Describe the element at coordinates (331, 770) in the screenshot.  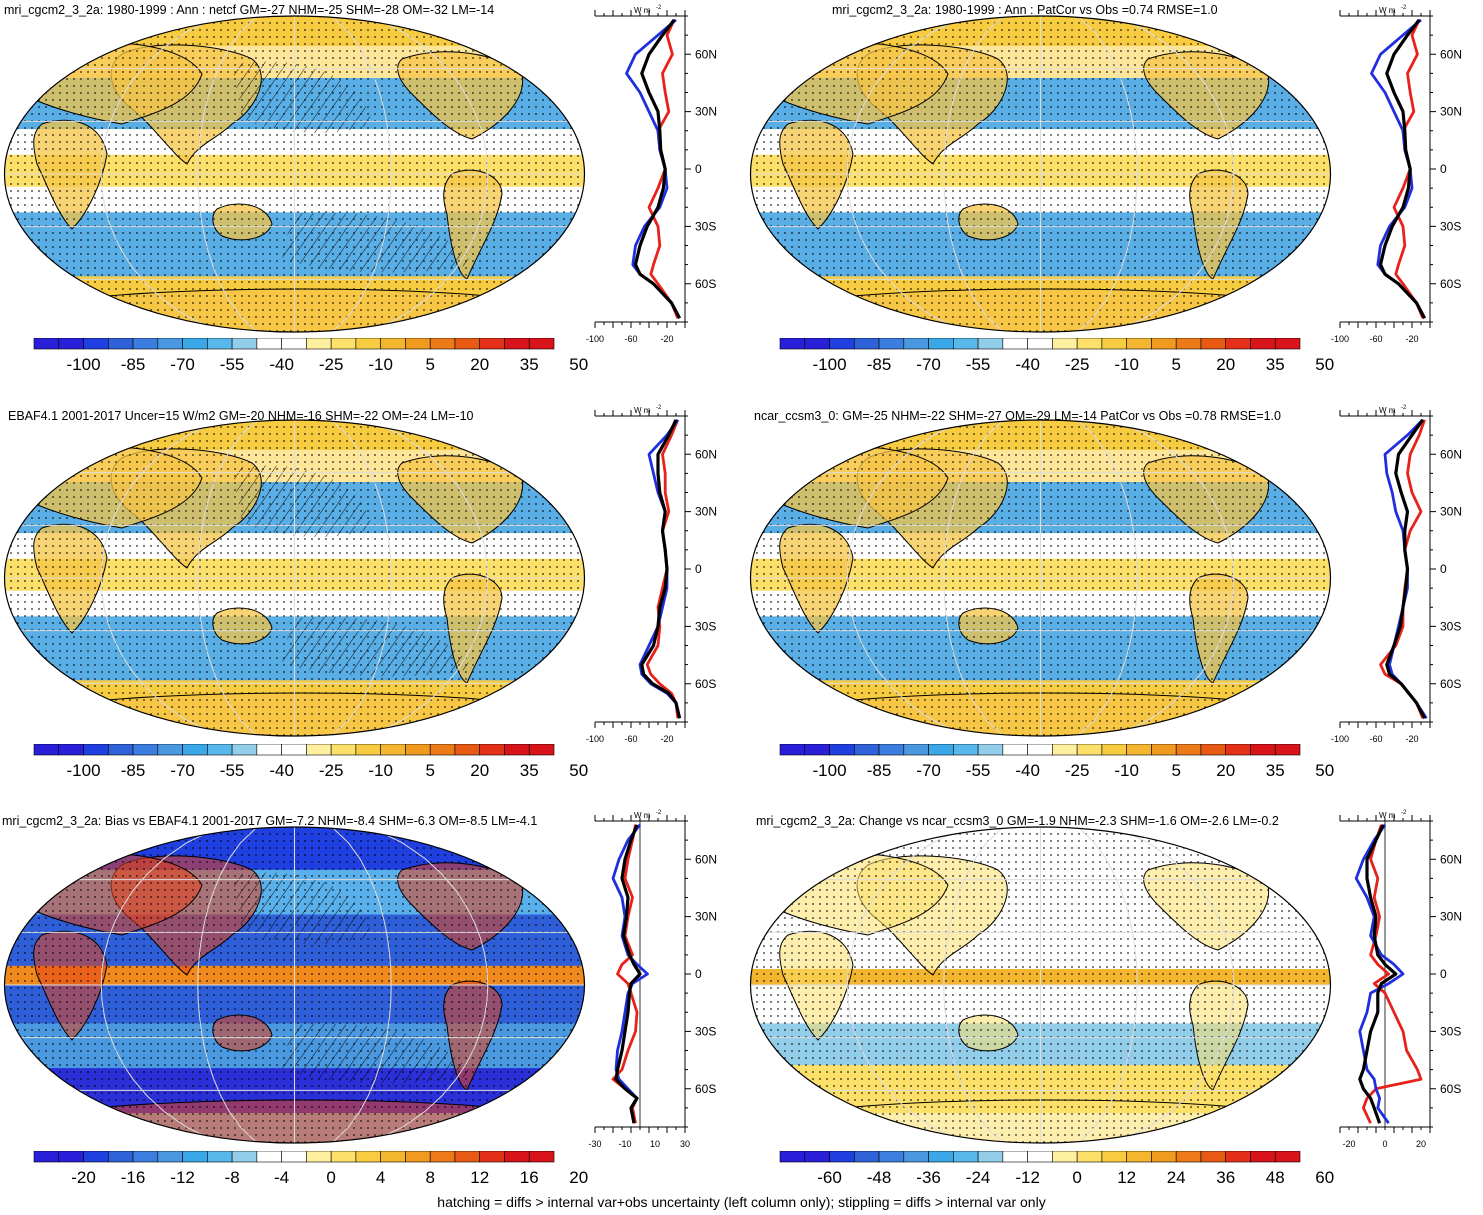
I see `colorbar-label: -25` at that location.